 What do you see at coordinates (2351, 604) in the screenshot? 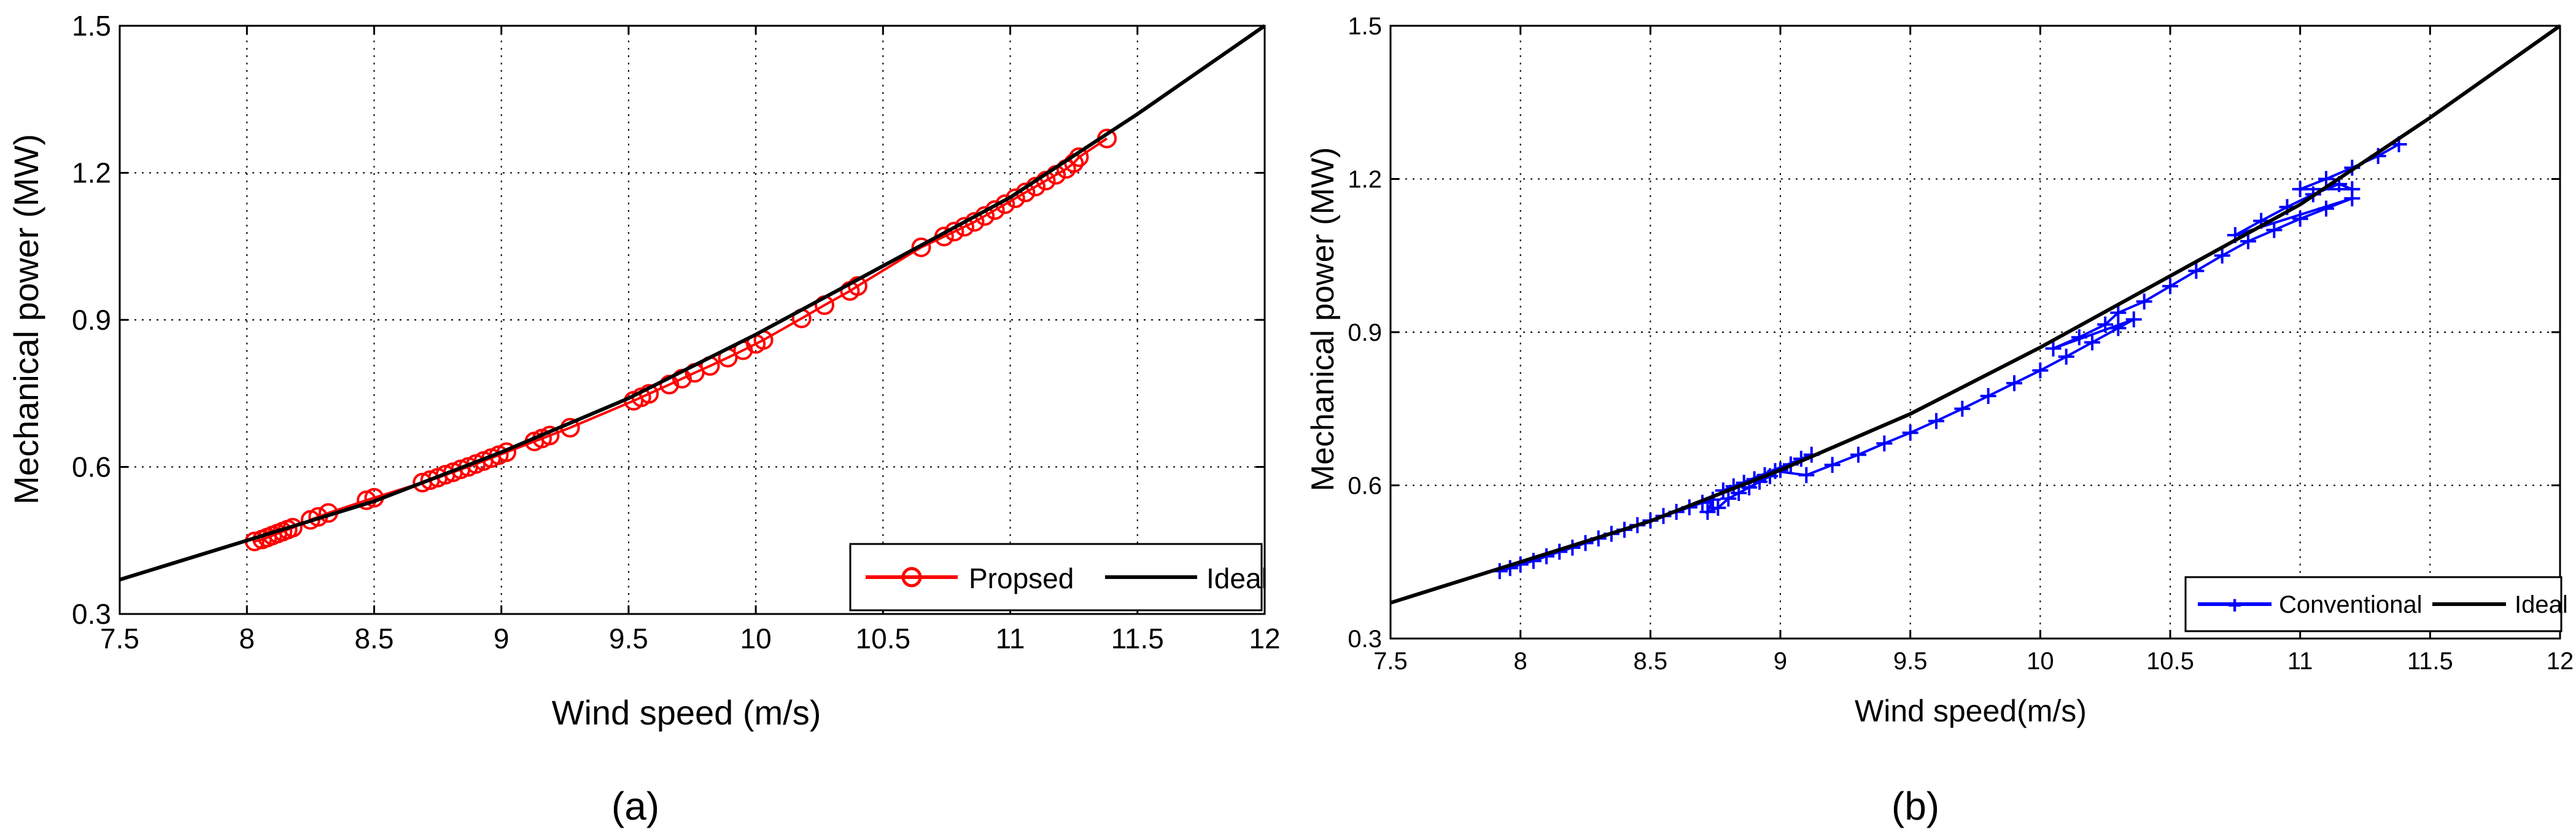
I see `legend-label-conventional: Conventional` at bounding box center [2351, 604].